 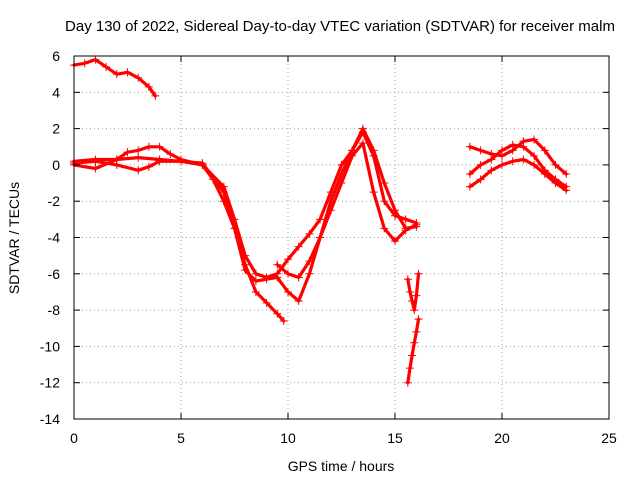 What do you see at coordinates (54, 274) in the screenshot?
I see `y-tick-label: -6` at bounding box center [54, 274].